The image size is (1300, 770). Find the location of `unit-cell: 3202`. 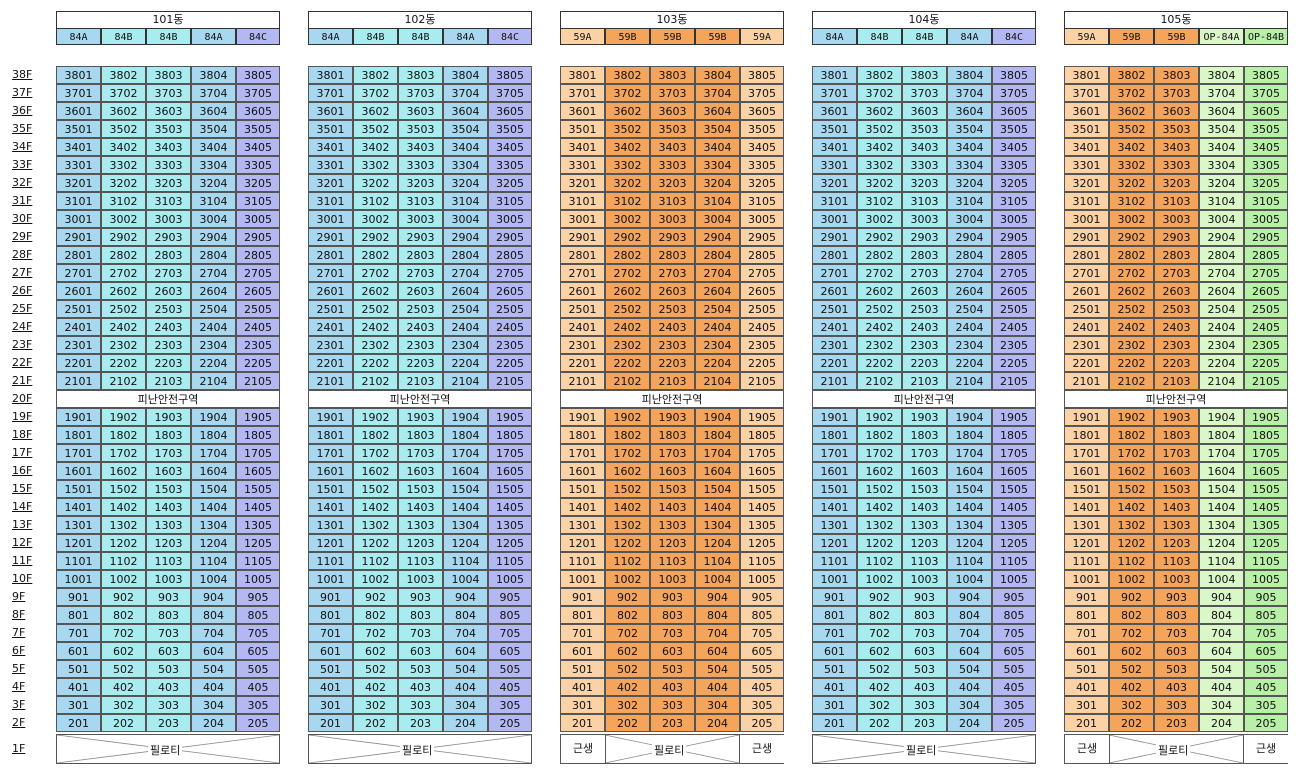

unit-cell: 3202 is located at coordinates (627, 183).